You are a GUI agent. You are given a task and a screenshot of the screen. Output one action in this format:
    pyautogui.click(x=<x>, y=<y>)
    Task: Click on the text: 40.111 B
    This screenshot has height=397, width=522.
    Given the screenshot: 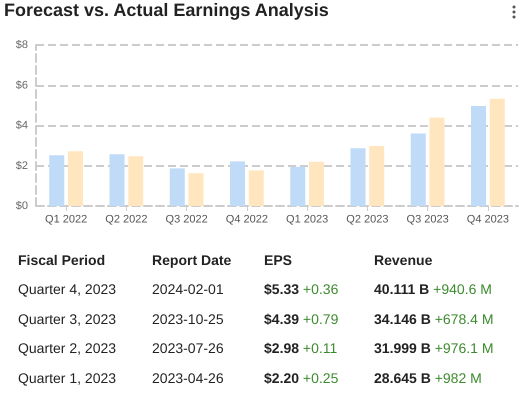 What is the action you would take?
    pyautogui.click(x=402, y=289)
    